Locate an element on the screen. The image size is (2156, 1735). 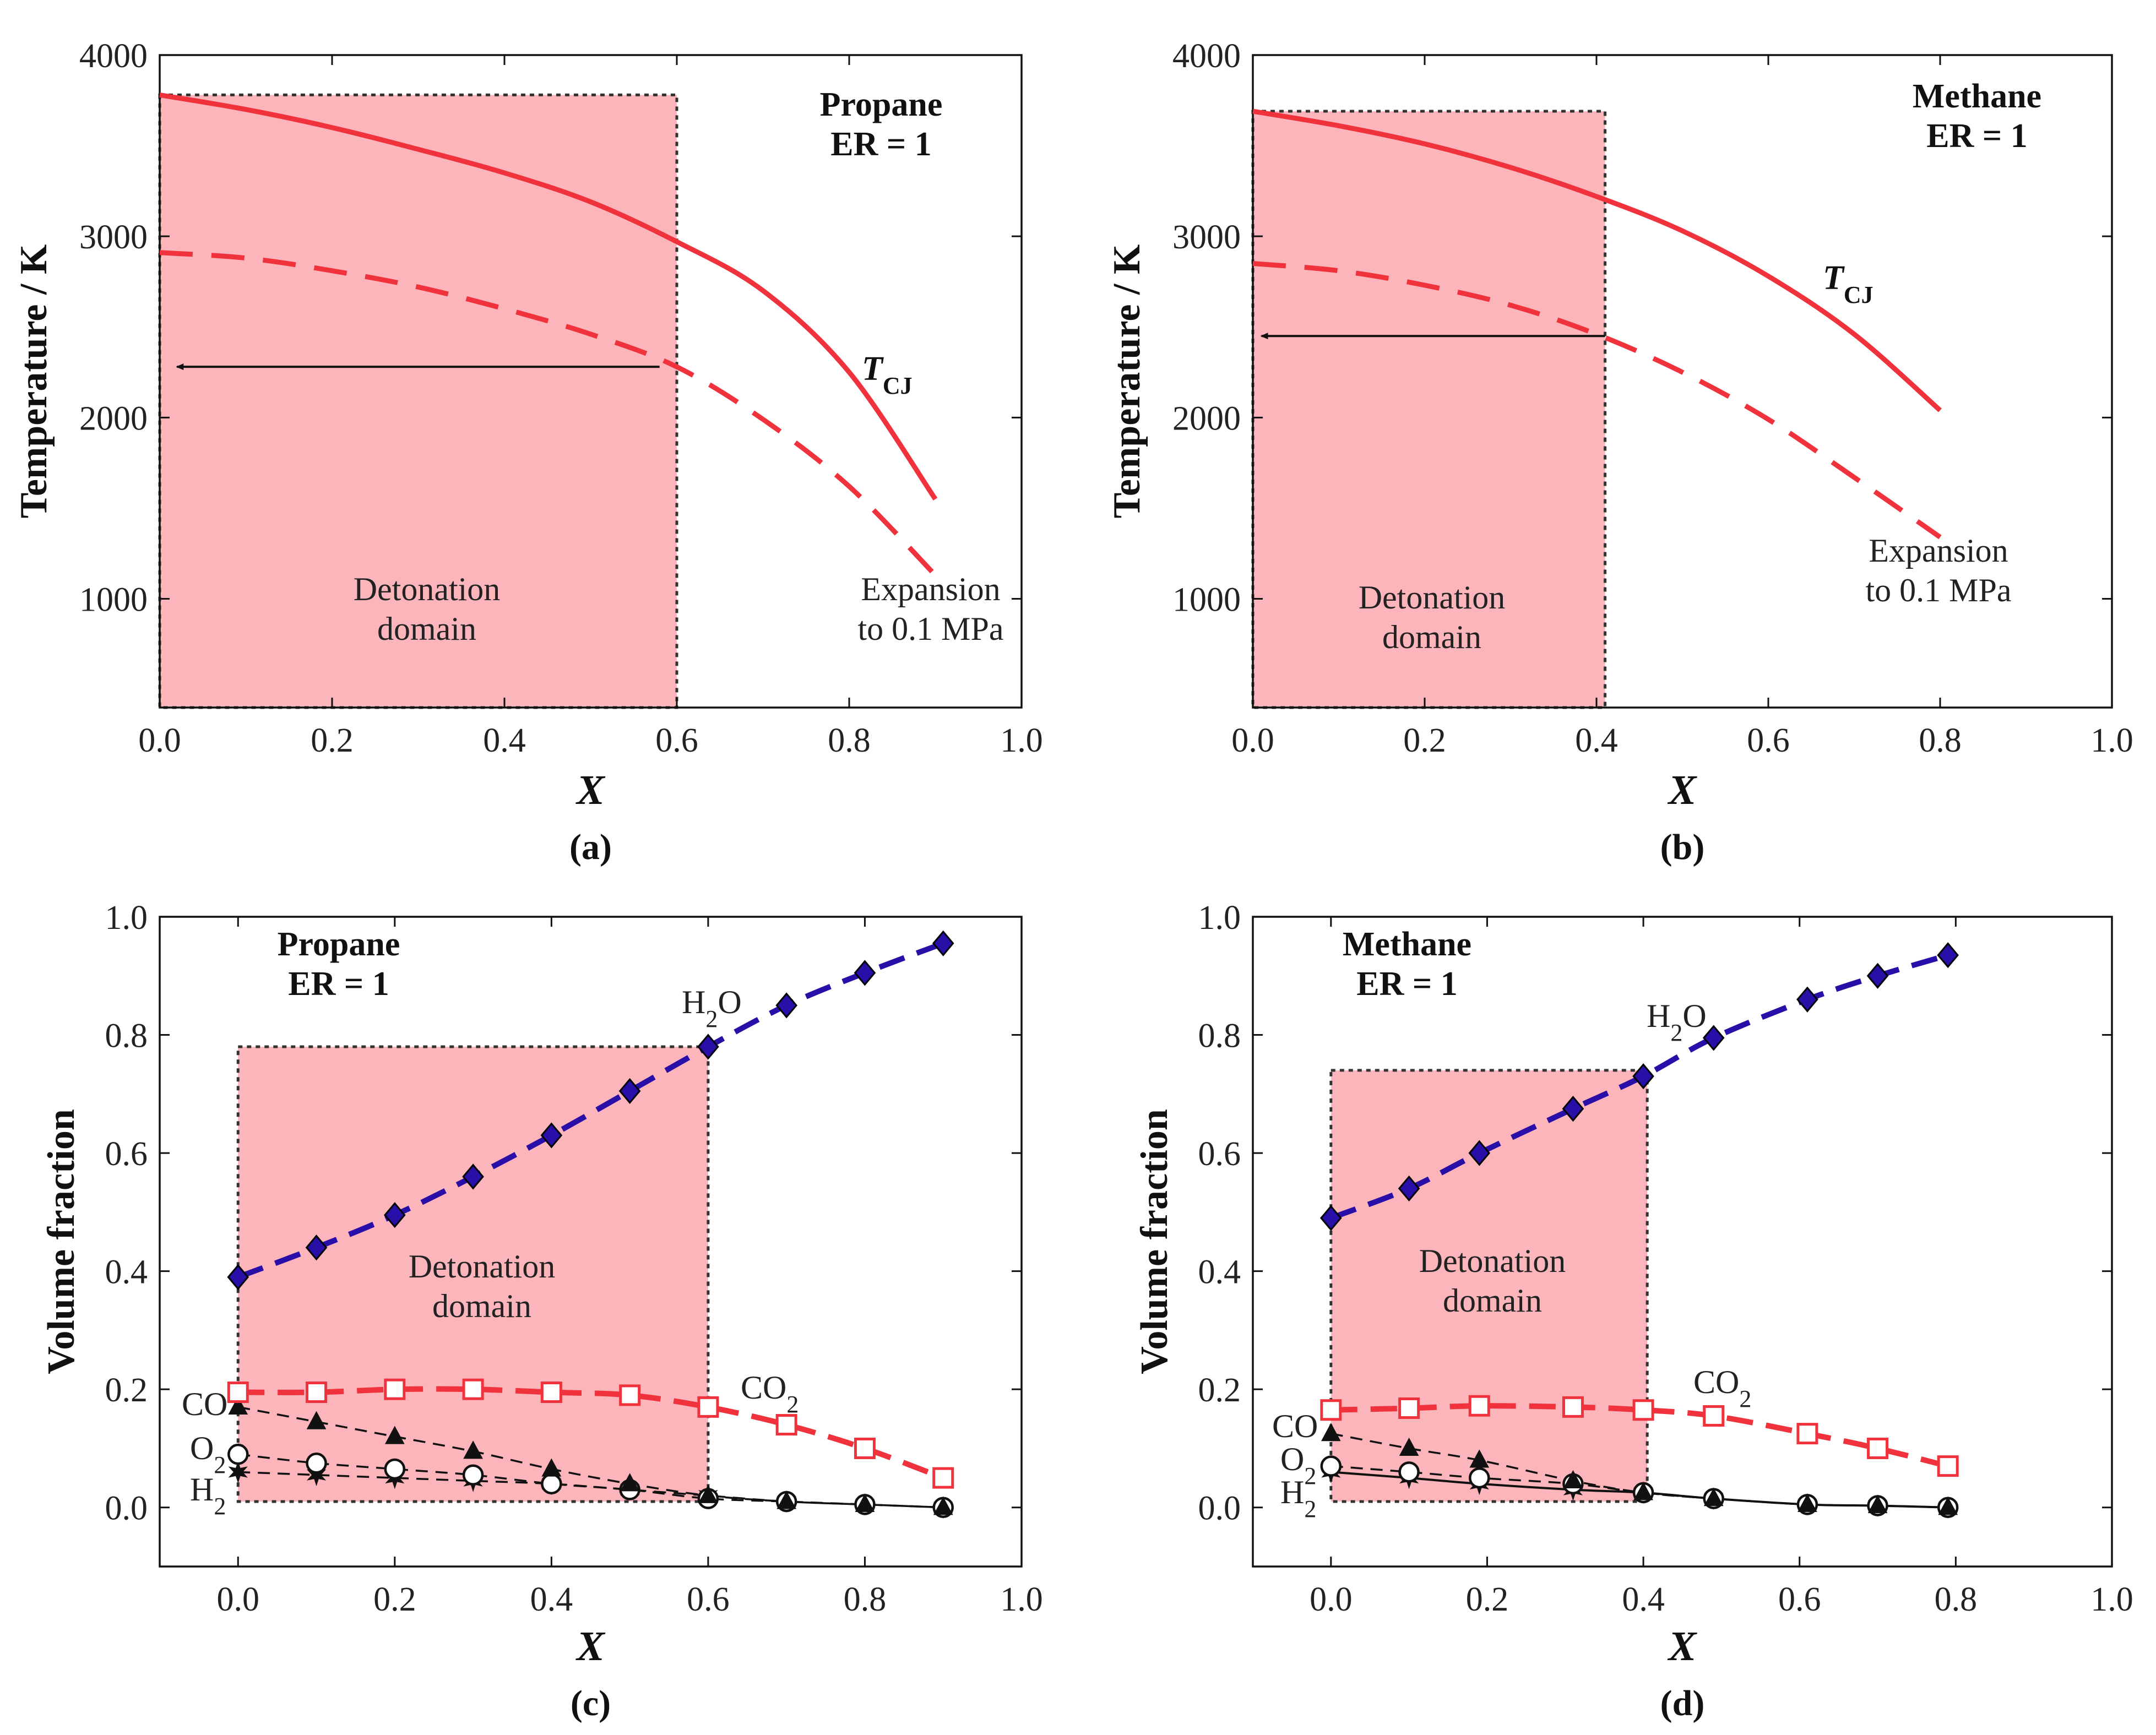
series-label-co2-main: CO is located at coordinates (1716, 1382).